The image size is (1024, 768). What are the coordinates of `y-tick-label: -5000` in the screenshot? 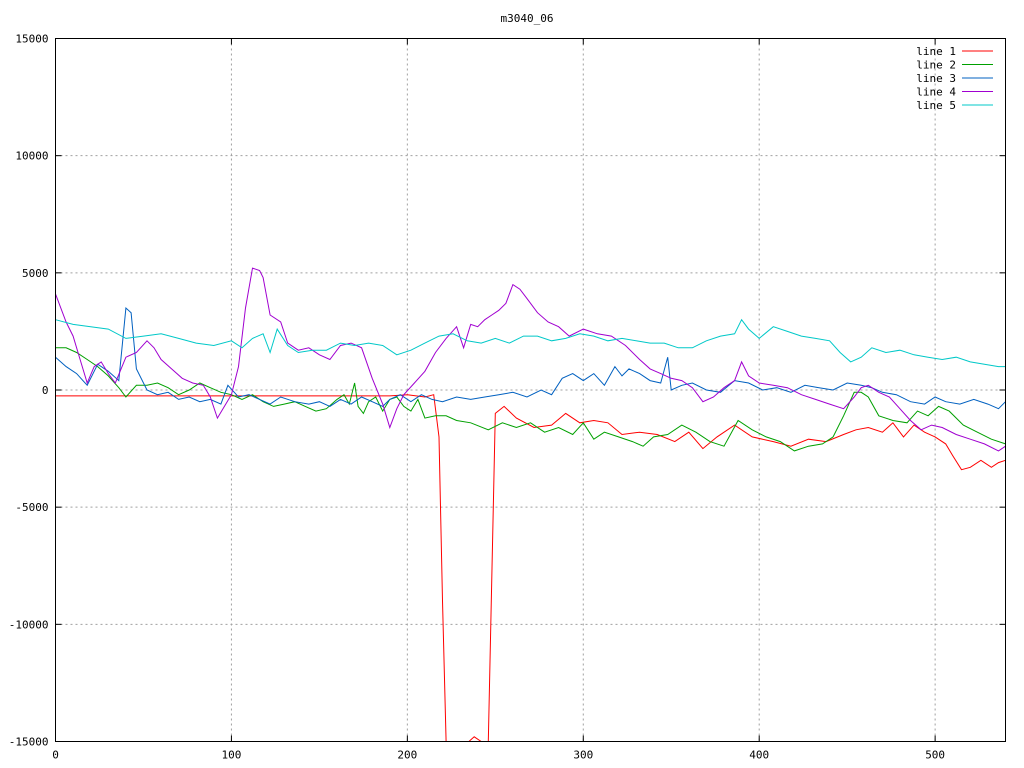 It's located at (31, 507).